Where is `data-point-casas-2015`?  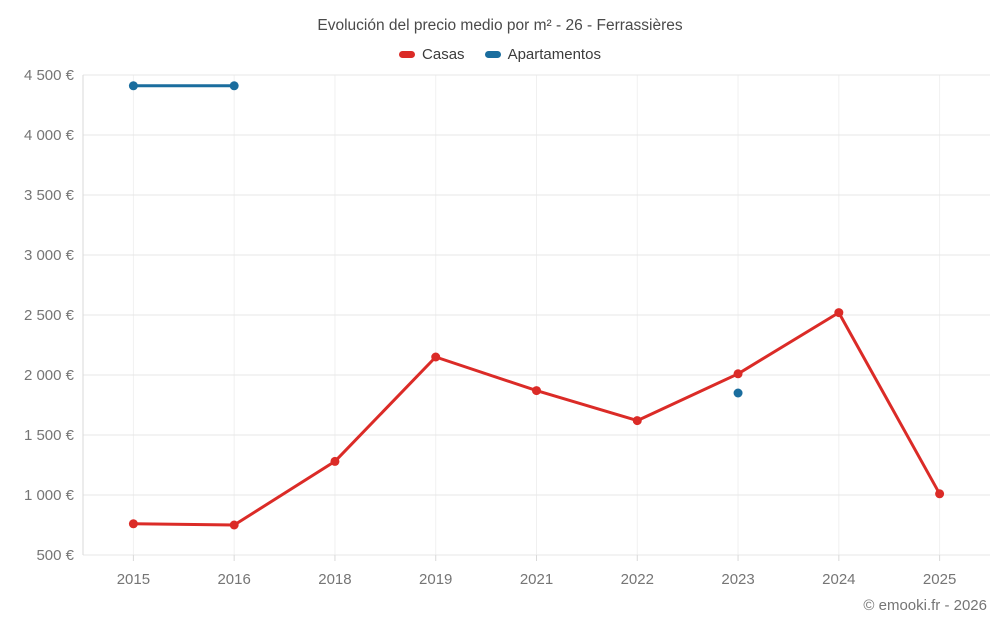 data-point-casas-2015 is located at coordinates (133, 524).